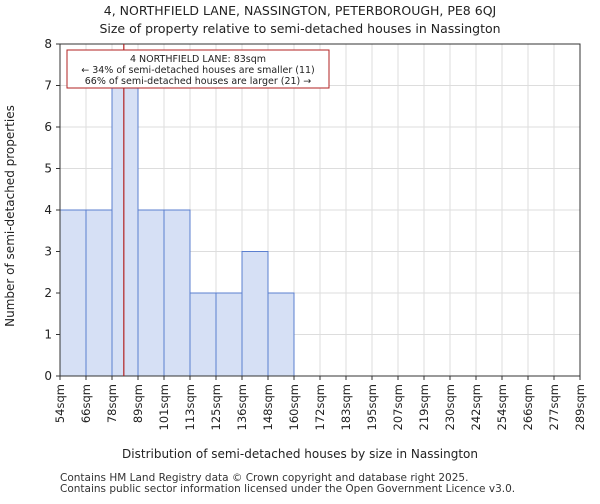  I want to click on x-tick-label: 160sqm, so click(294, 407).